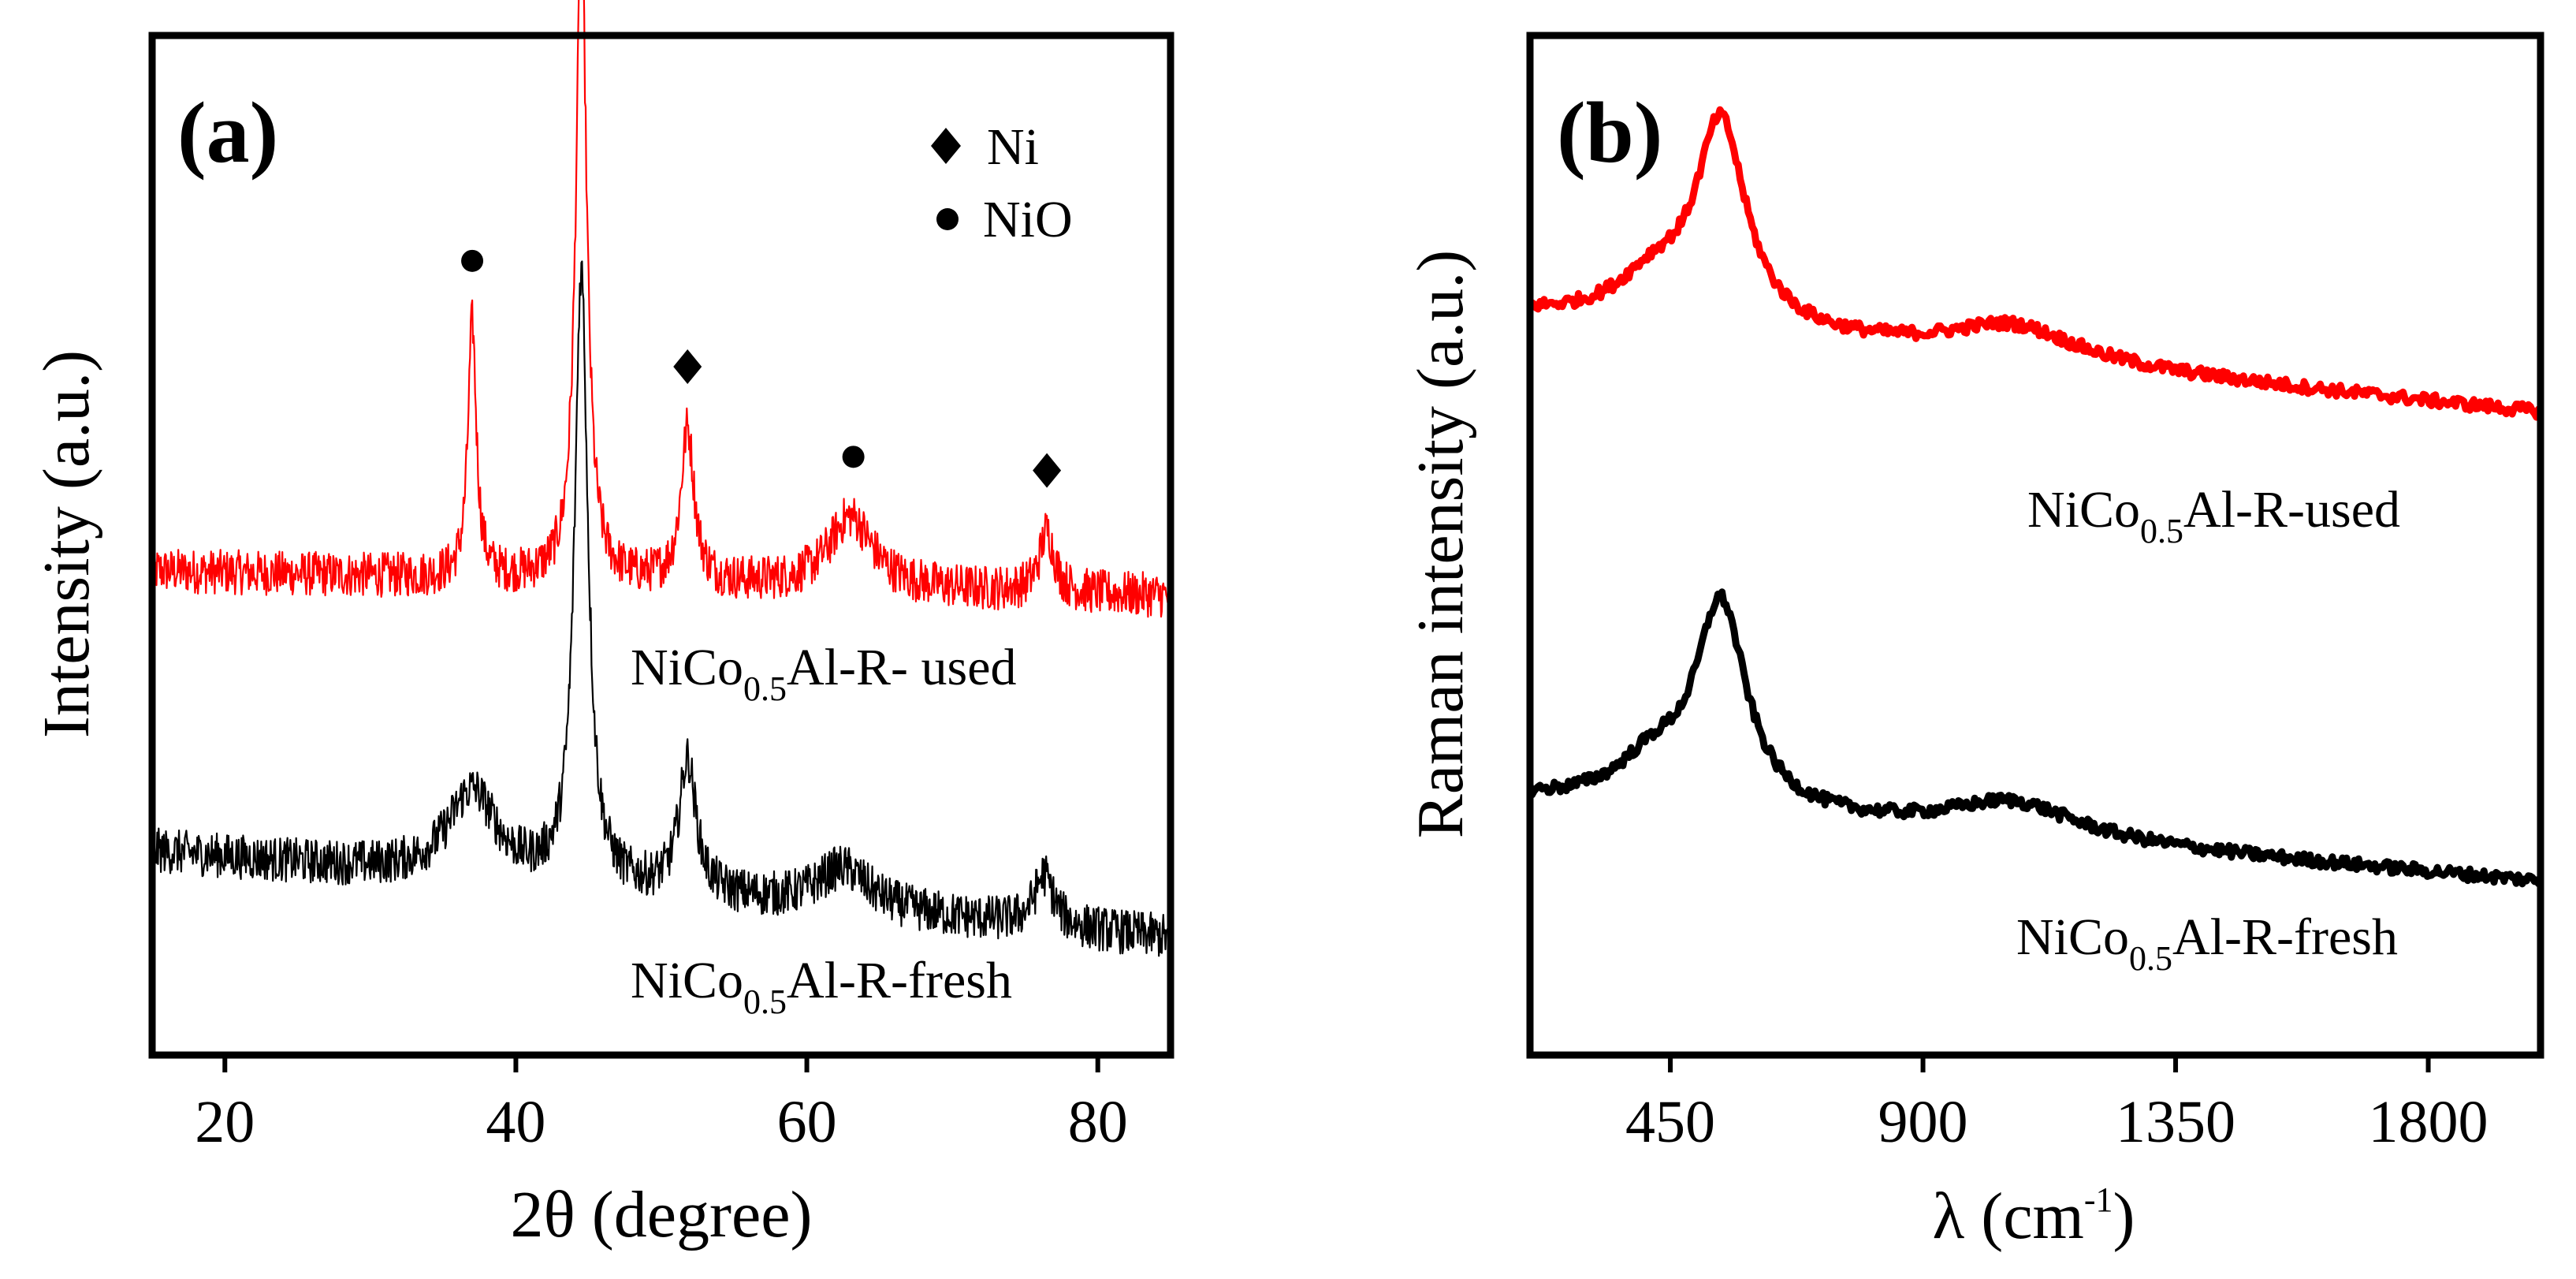  I want to click on panel-a-used-series-label: NiCo0.5Al-R- used, so click(824, 673).